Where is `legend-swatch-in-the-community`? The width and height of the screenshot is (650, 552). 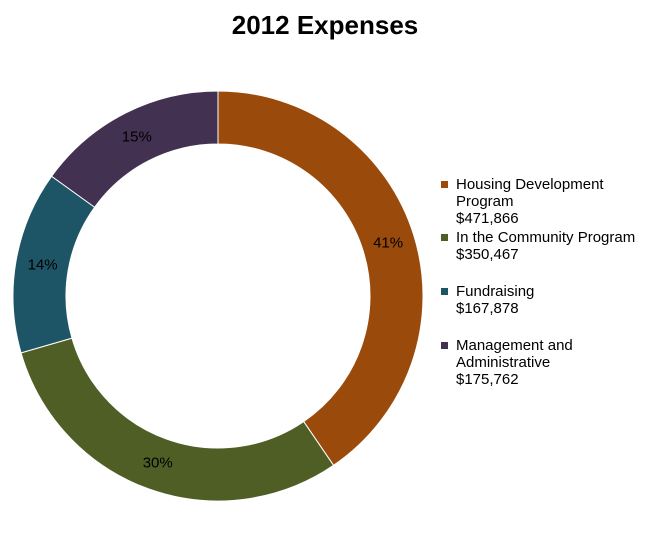 legend-swatch-in-the-community is located at coordinates (444, 237).